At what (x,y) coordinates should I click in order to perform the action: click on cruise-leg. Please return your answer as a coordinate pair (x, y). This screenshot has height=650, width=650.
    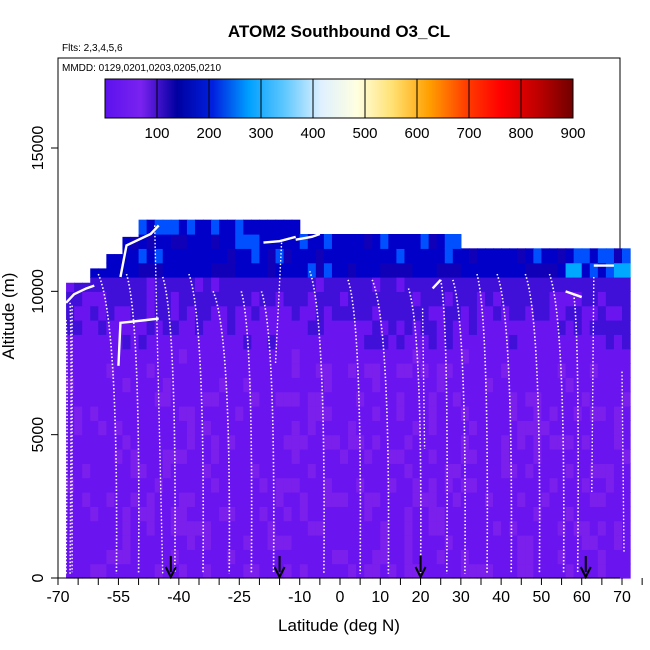
    Looking at the image, I should click on (574, 294).